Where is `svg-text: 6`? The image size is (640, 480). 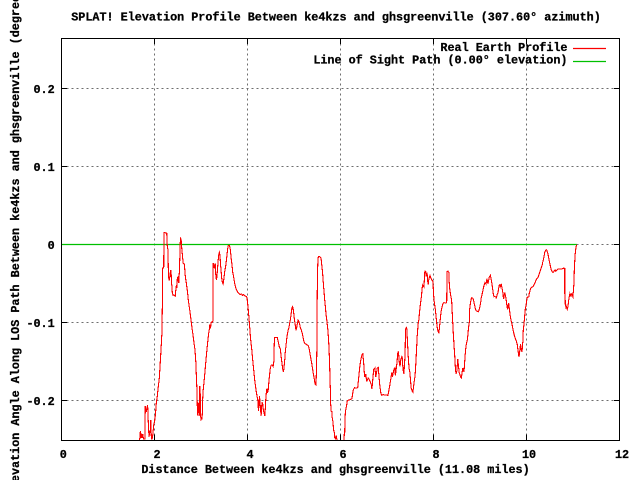 svg-text: 6 is located at coordinates (342, 455).